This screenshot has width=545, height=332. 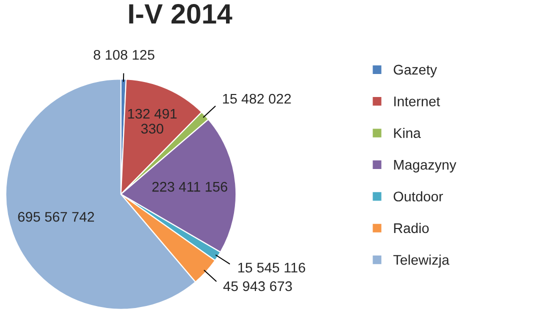 What do you see at coordinates (411, 228) in the screenshot?
I see `legend-label: Radio` at bounding box center [411, 228].